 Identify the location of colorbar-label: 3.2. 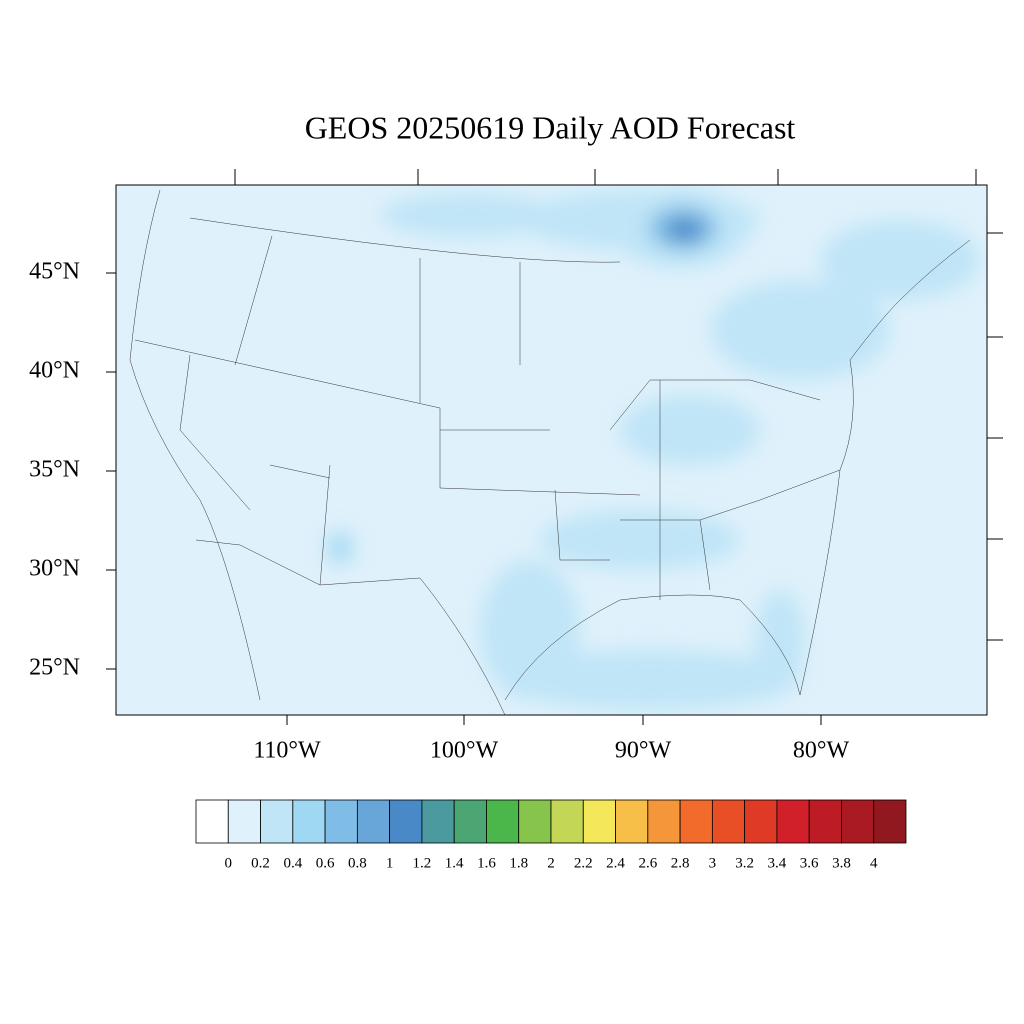
(744, 863).